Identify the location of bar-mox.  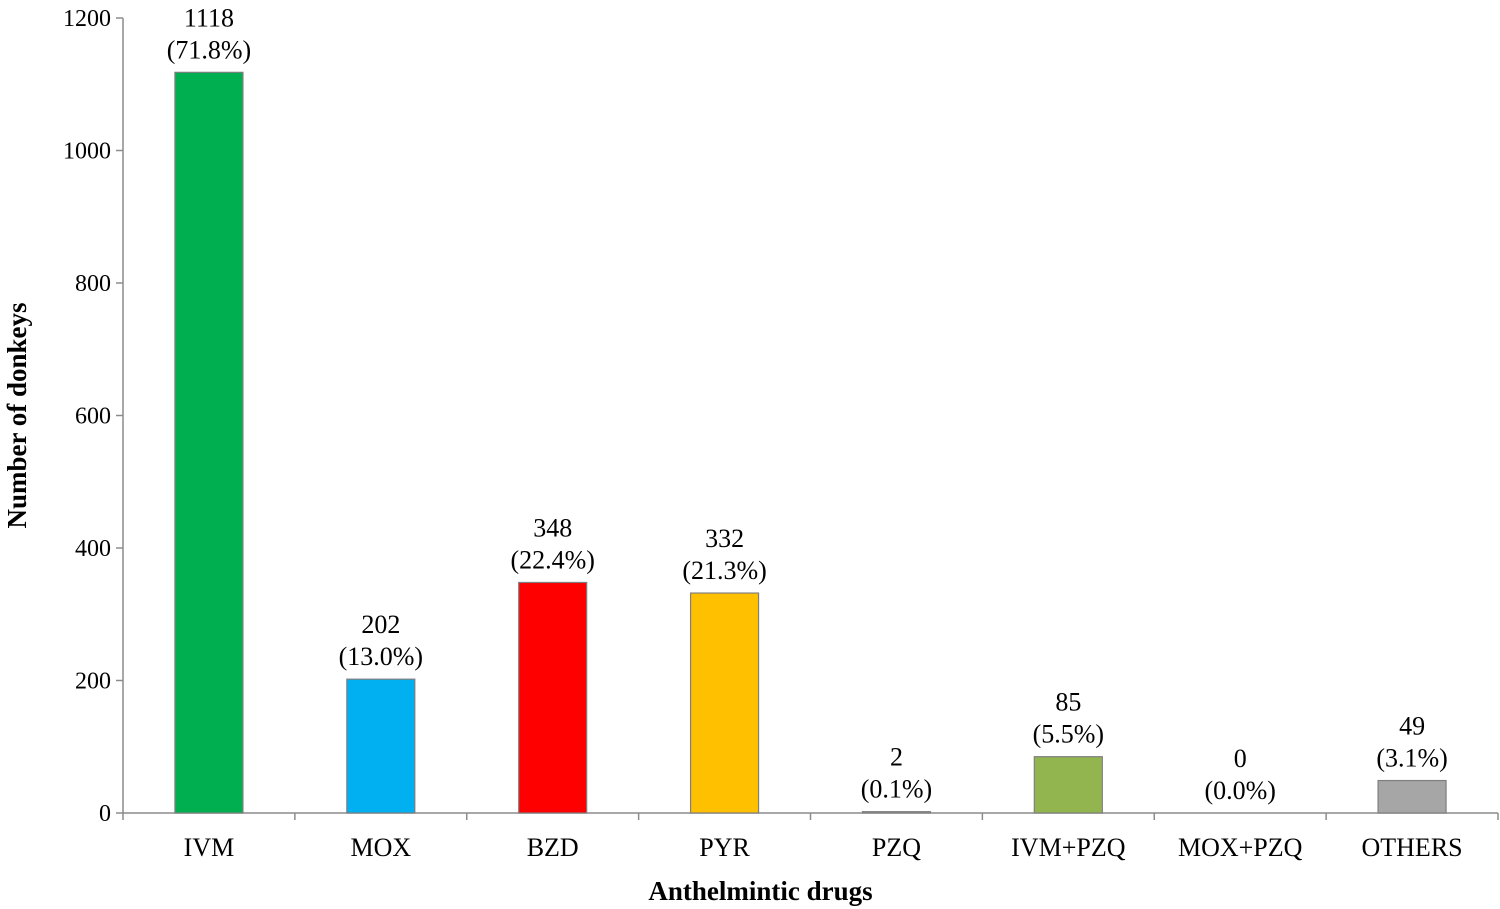
(381, 746).